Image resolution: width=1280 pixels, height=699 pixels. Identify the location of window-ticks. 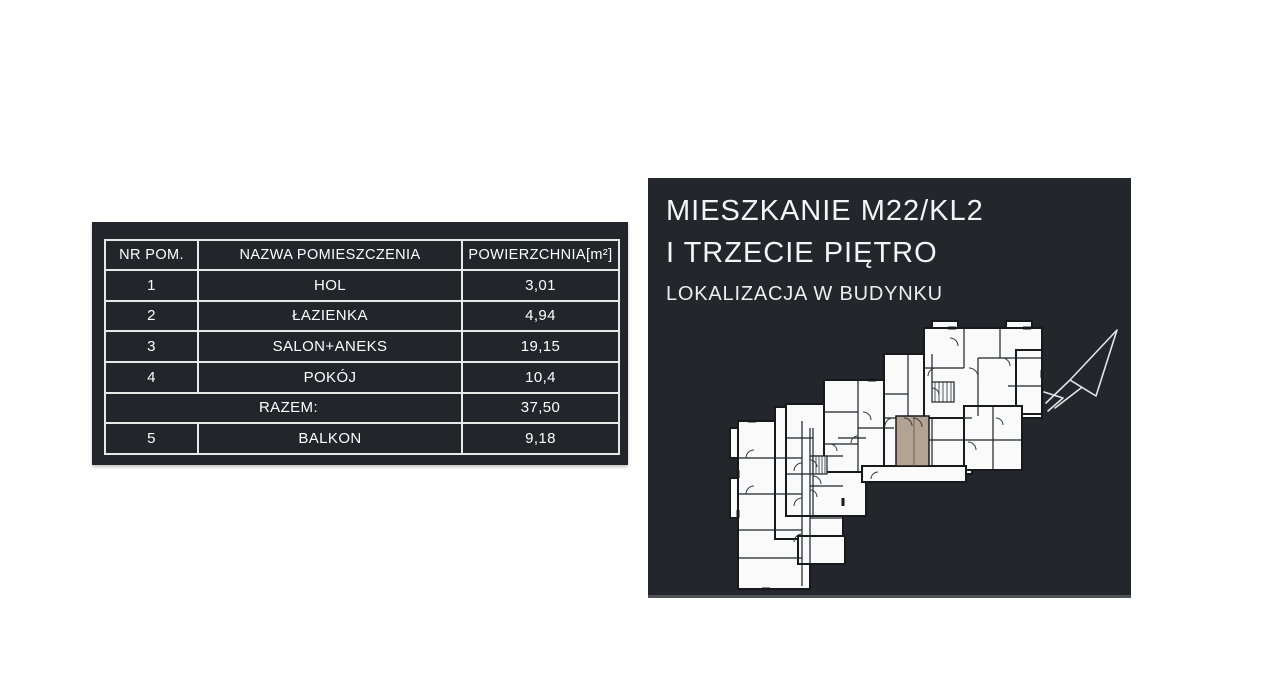
(890, 458).